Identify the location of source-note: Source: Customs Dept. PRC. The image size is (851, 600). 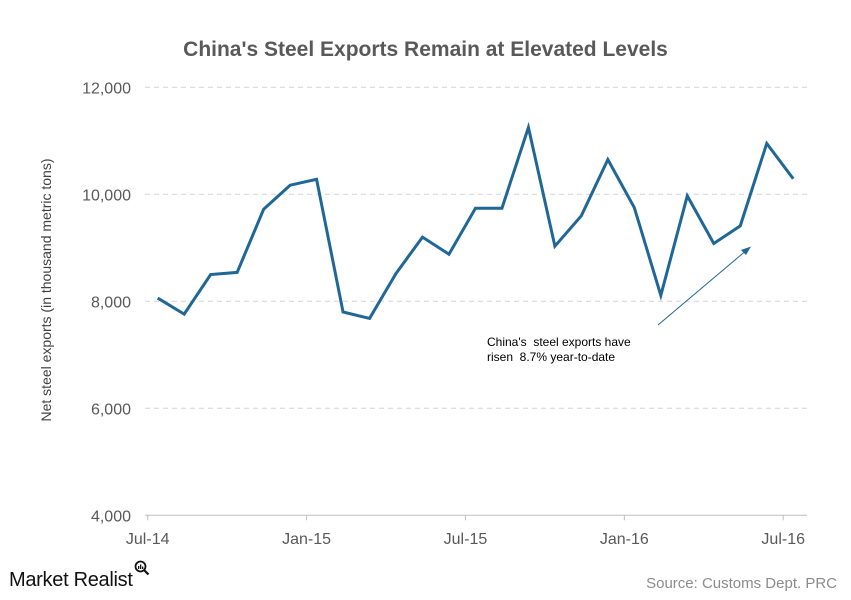
(741, 583).